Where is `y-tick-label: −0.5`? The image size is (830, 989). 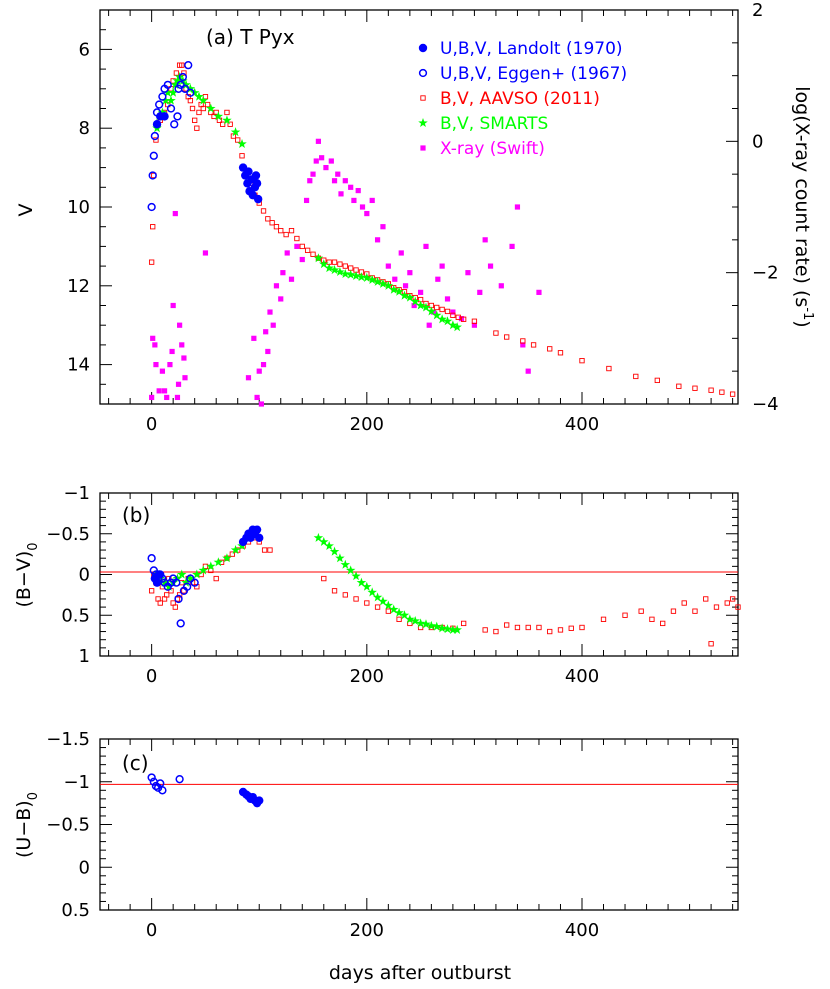 y-tick-label: −0.5 is located at coordinates (68, 534).